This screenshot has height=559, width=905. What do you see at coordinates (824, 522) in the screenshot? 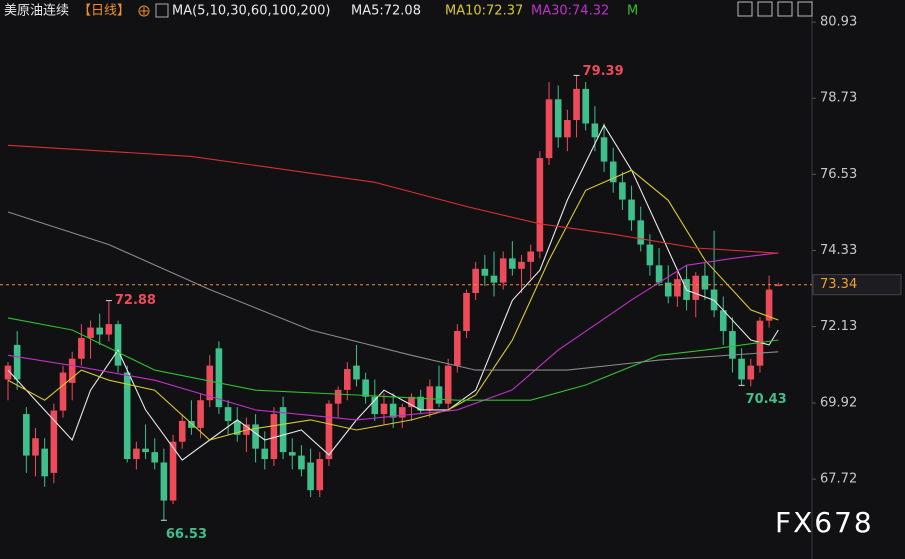
I see `watermark: FX678` at bounding box center [824, 522].